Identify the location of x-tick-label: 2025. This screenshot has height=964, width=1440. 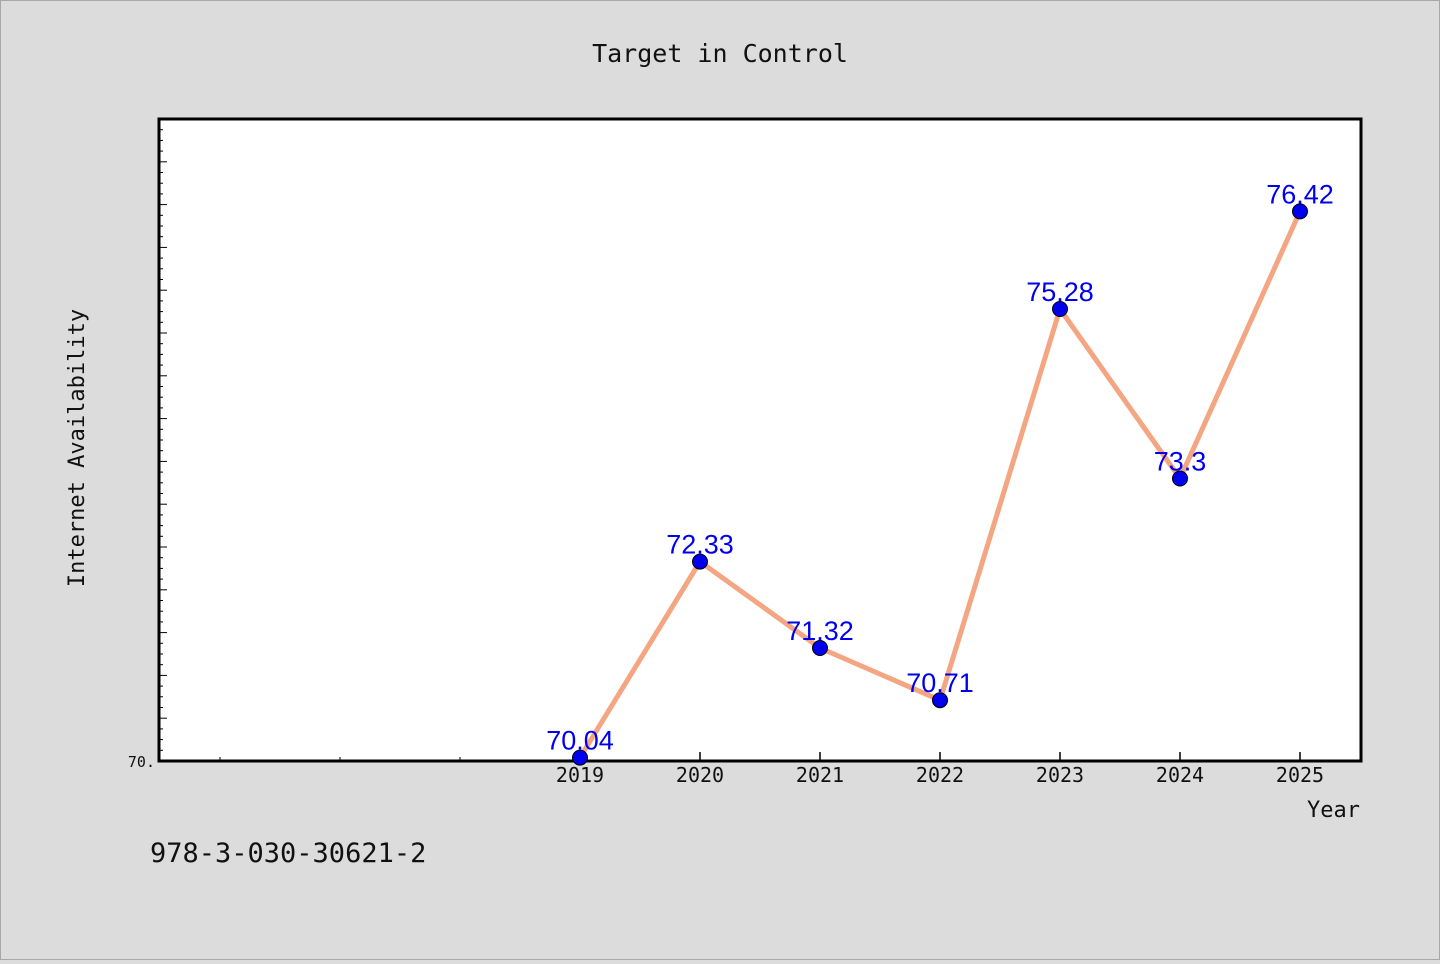
(1300, 775).